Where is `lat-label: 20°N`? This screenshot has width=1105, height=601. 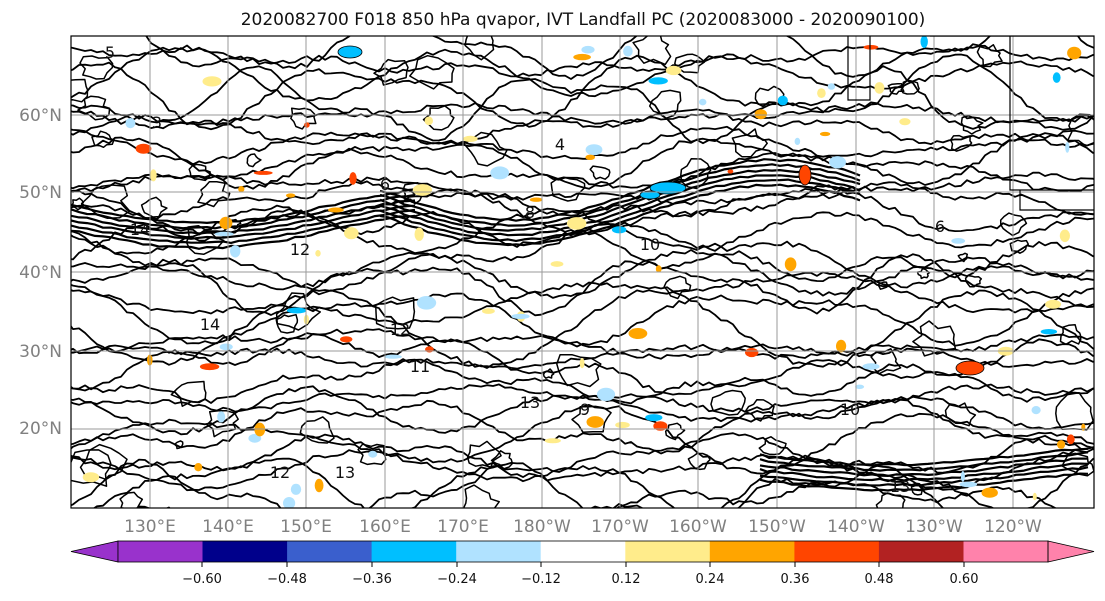
lat-label: 20°N is located at coordinates (40, 429).